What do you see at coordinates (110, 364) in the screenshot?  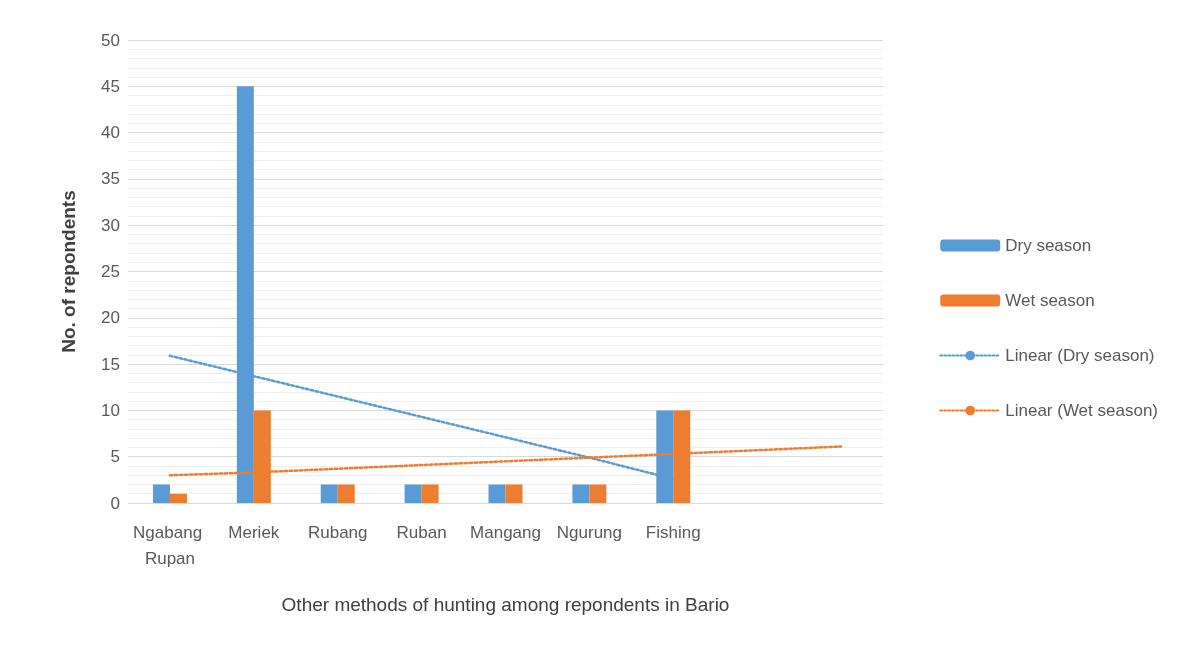 I see `y-tick-label: 15` at bounding box center [110, 364].